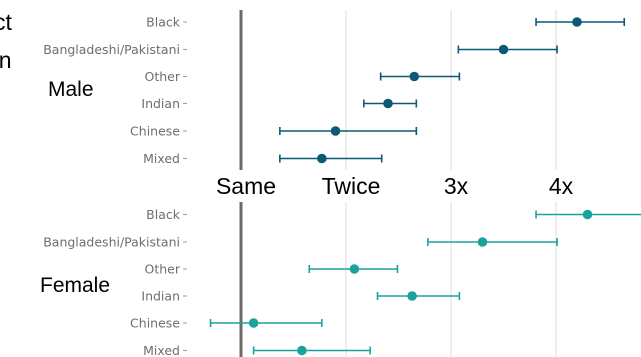  I want to click on category-label-mixed-0: Mixed, so click(161, 158).